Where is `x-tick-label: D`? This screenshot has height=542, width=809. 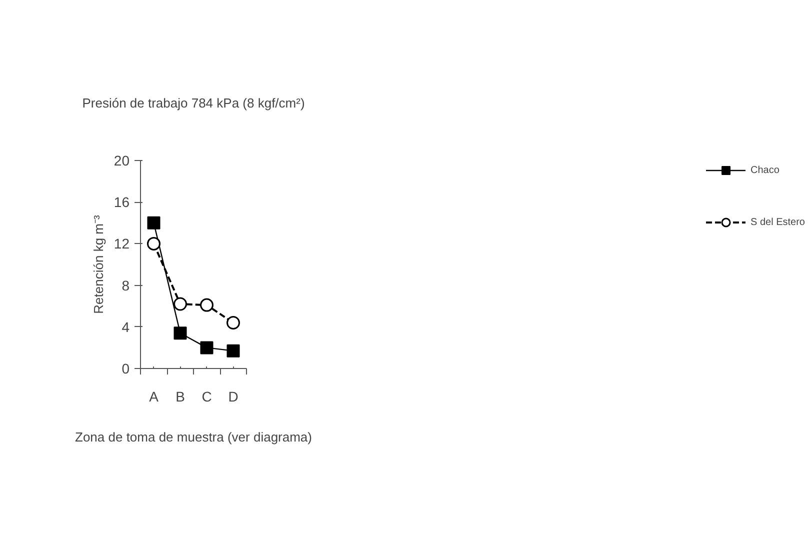 x-tick-label: D is located at coordinates (233, 396).